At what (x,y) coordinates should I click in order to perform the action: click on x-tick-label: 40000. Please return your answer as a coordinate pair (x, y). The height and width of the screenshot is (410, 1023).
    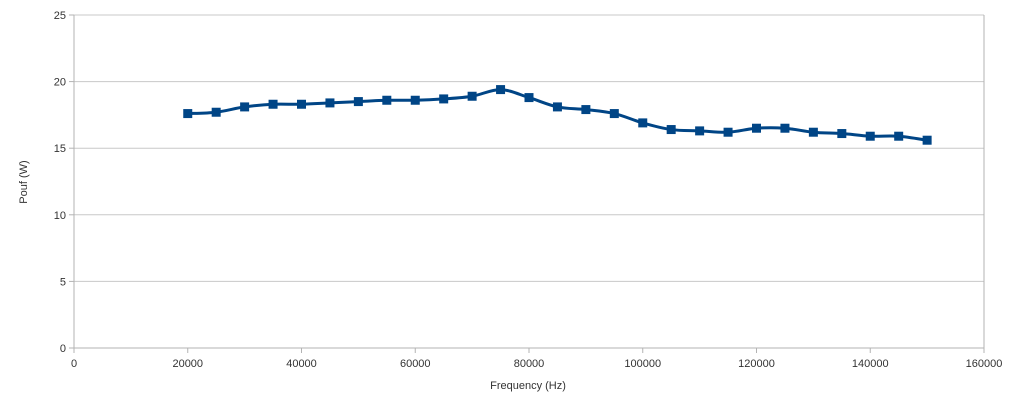
    Looking at the image, I should click on (301, 364).